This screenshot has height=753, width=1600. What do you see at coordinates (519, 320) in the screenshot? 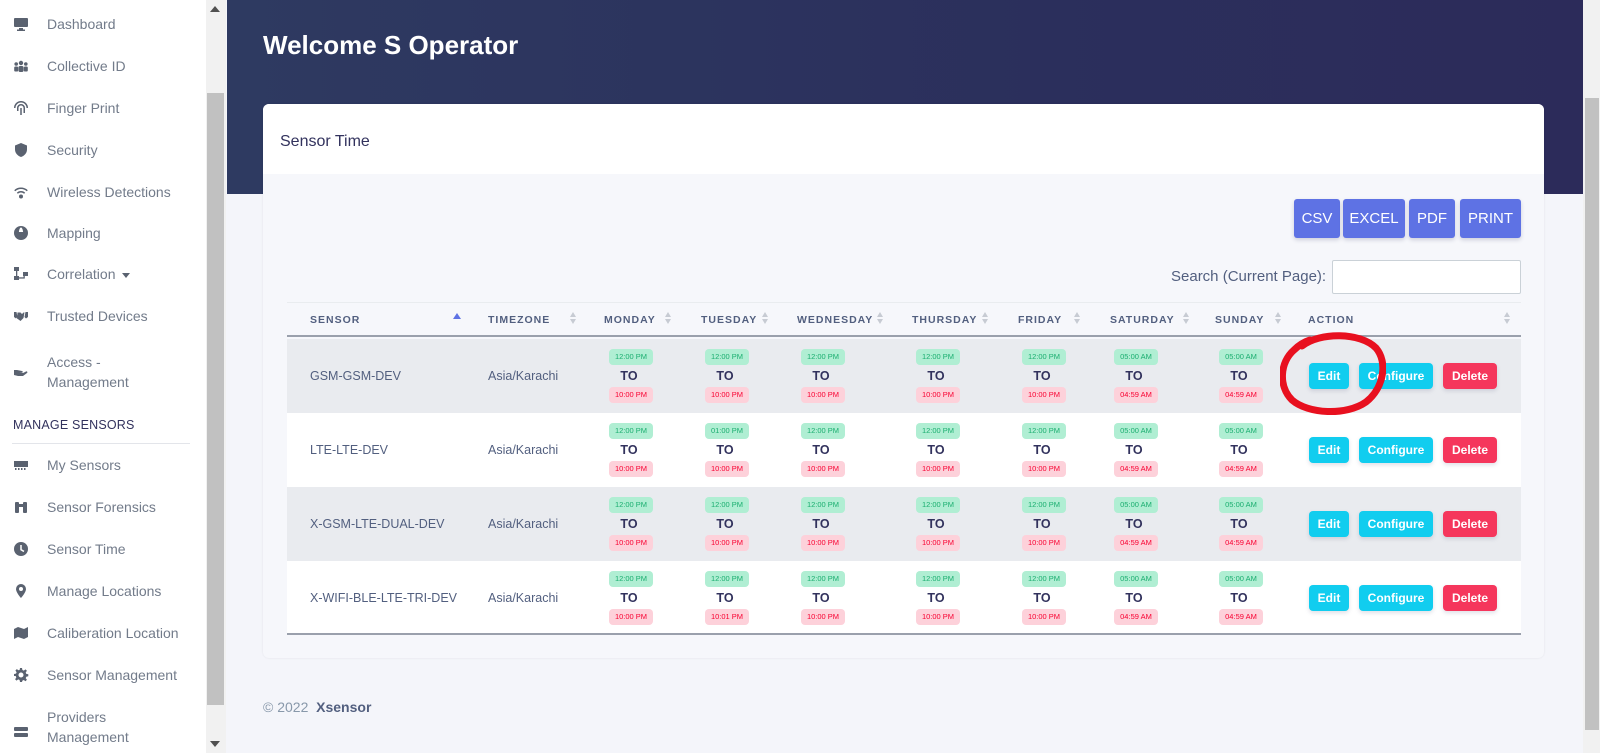
I see `column-header-timezone: TIMEZONE` at bounding box center [519, 320].